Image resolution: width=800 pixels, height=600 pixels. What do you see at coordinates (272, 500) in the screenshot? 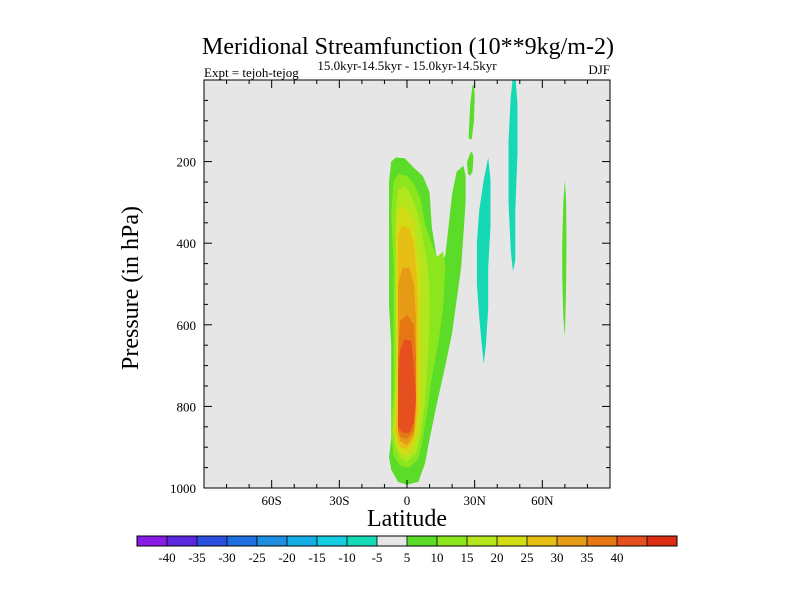
I see `x-tick-label: 60S` at bounding box center [272, 500].